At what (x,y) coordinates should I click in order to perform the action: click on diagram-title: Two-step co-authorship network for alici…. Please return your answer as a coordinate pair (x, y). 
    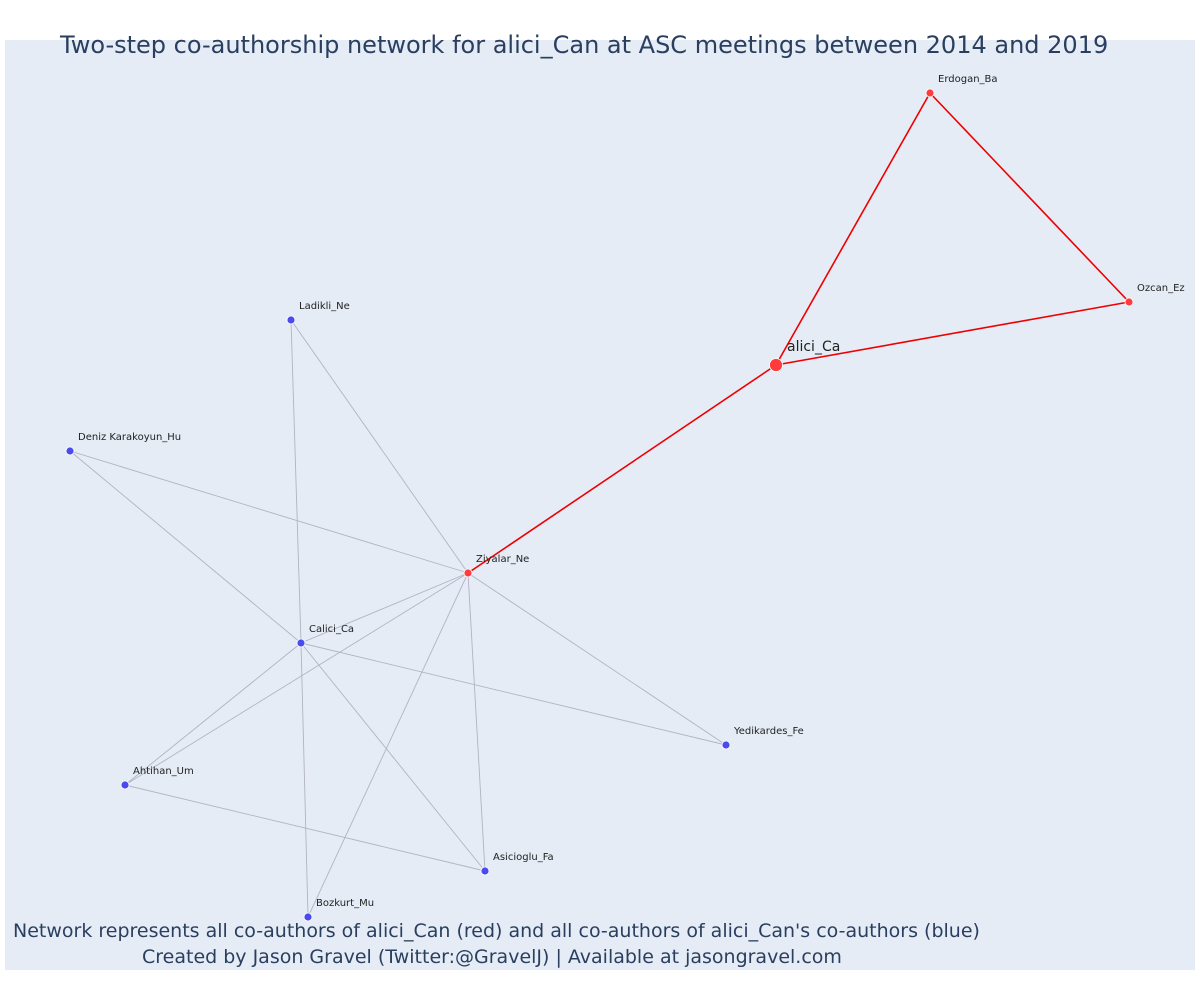
    Looking at the image, I should click on (583, 45).